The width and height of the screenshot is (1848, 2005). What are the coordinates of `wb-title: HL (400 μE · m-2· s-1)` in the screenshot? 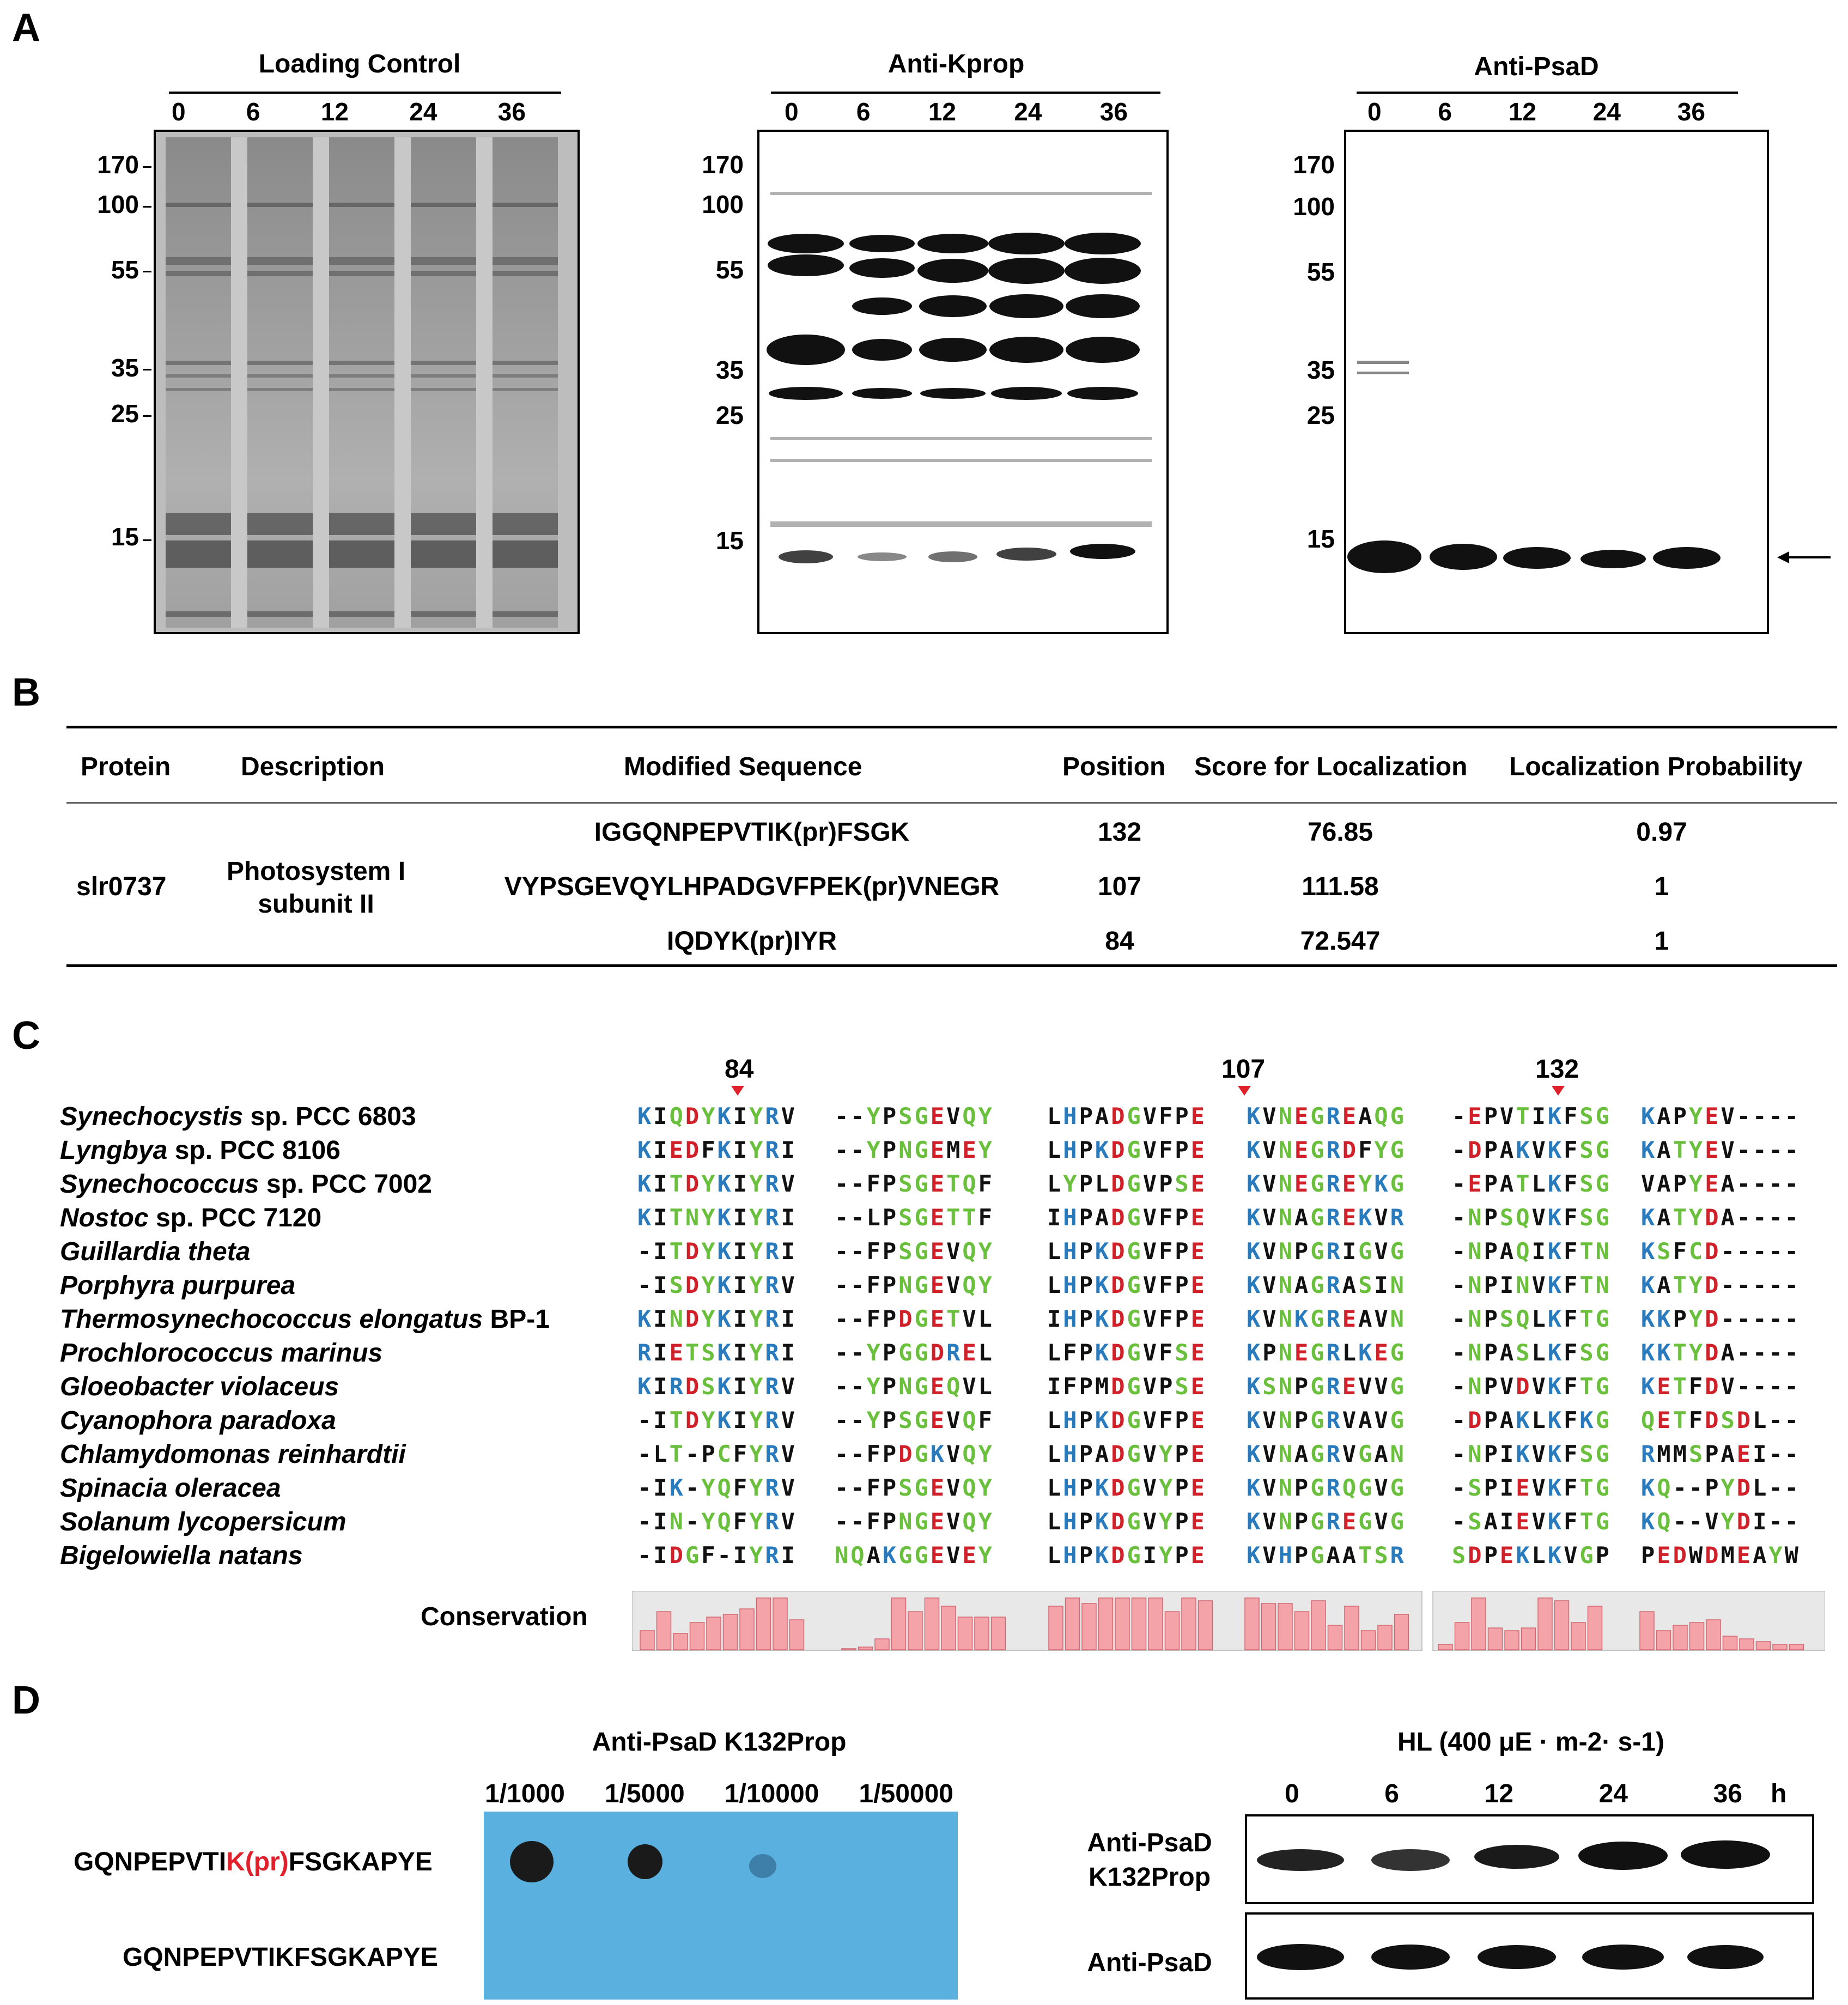 It's located at (1530, 1742).